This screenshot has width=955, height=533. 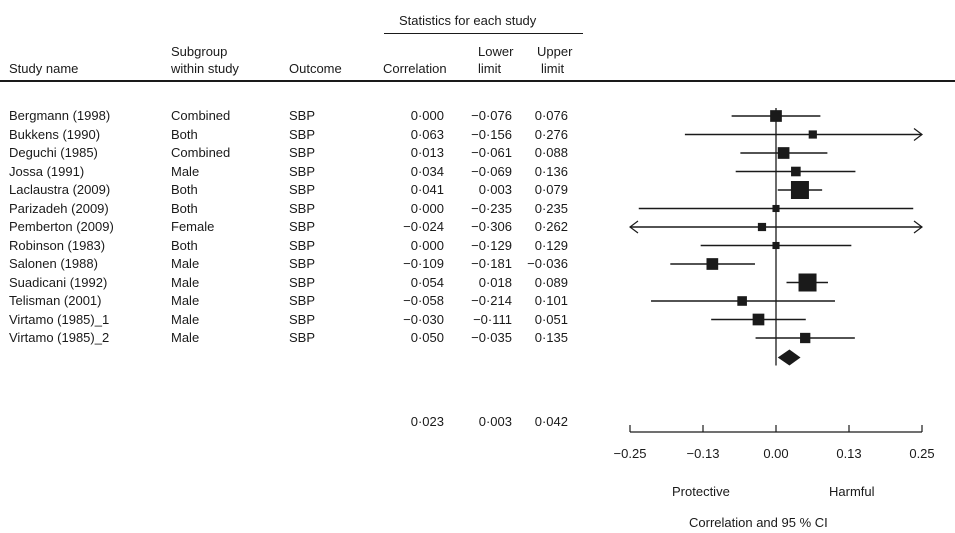 What do you see at coordinates (495, 189) in the screenshot?
I see `lower-limit-cell: 0·003` at bounding box center [495, 189].